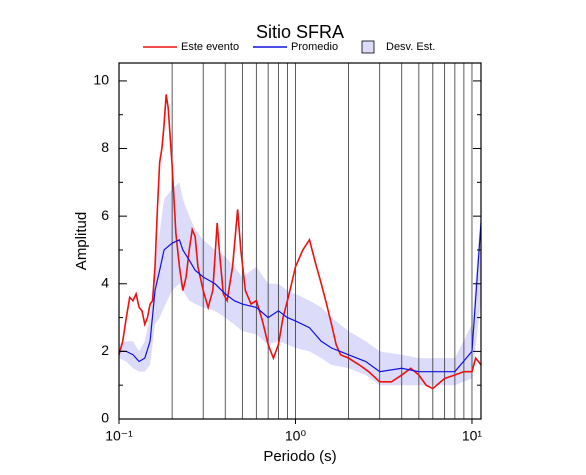 The image size is (586, 475). What do you see at coordinates (105, 147) in the screenshot?
I see `y-tick-label: 8` at bounding box center [105, 147].